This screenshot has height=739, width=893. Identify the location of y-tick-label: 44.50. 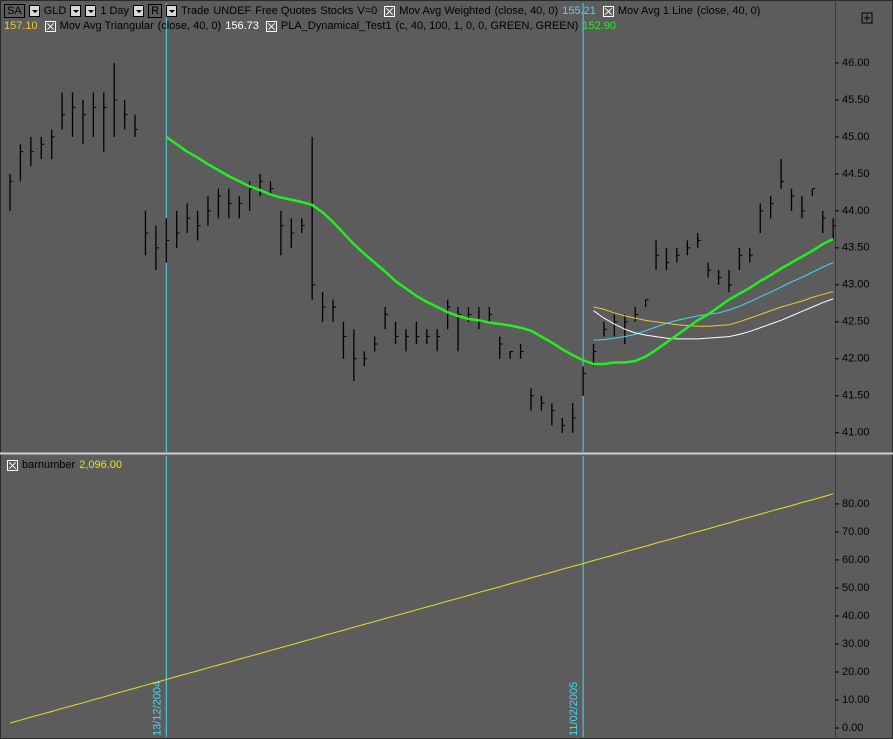
(856, 174).